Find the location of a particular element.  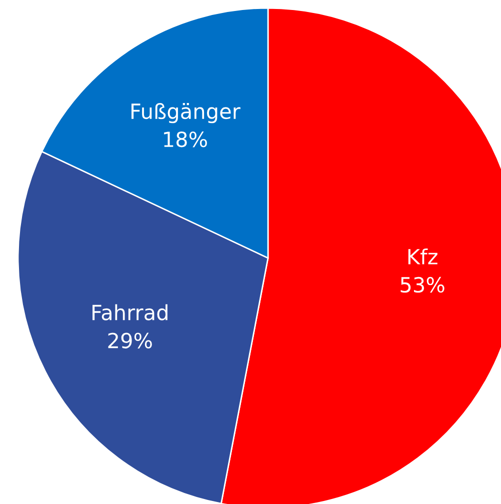

slice-label: Fußgänger is located at coordinates (186, 113).